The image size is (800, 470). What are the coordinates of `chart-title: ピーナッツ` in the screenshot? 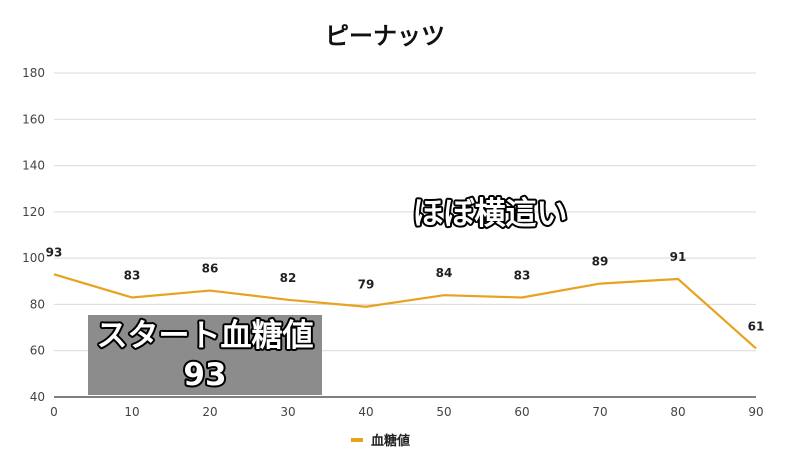 It's located at (385, 36).